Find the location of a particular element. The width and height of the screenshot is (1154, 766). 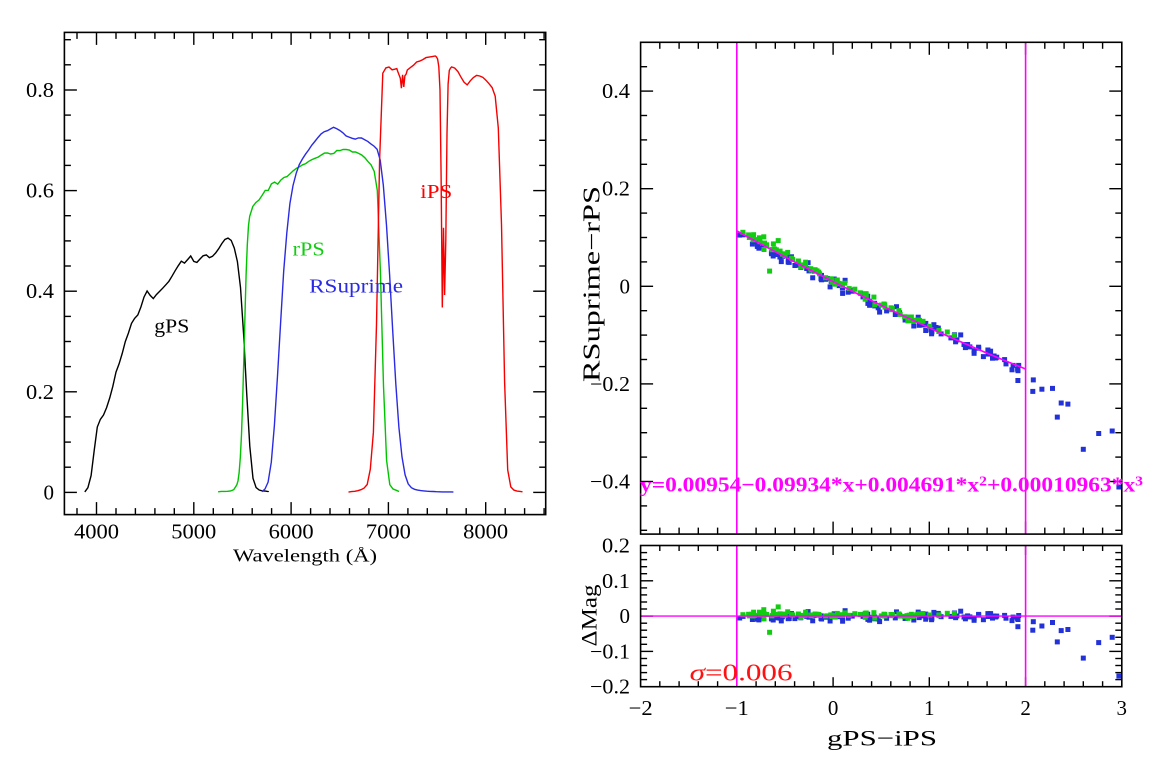

svg-text: RSuprime is located at coordinates (356, 287).